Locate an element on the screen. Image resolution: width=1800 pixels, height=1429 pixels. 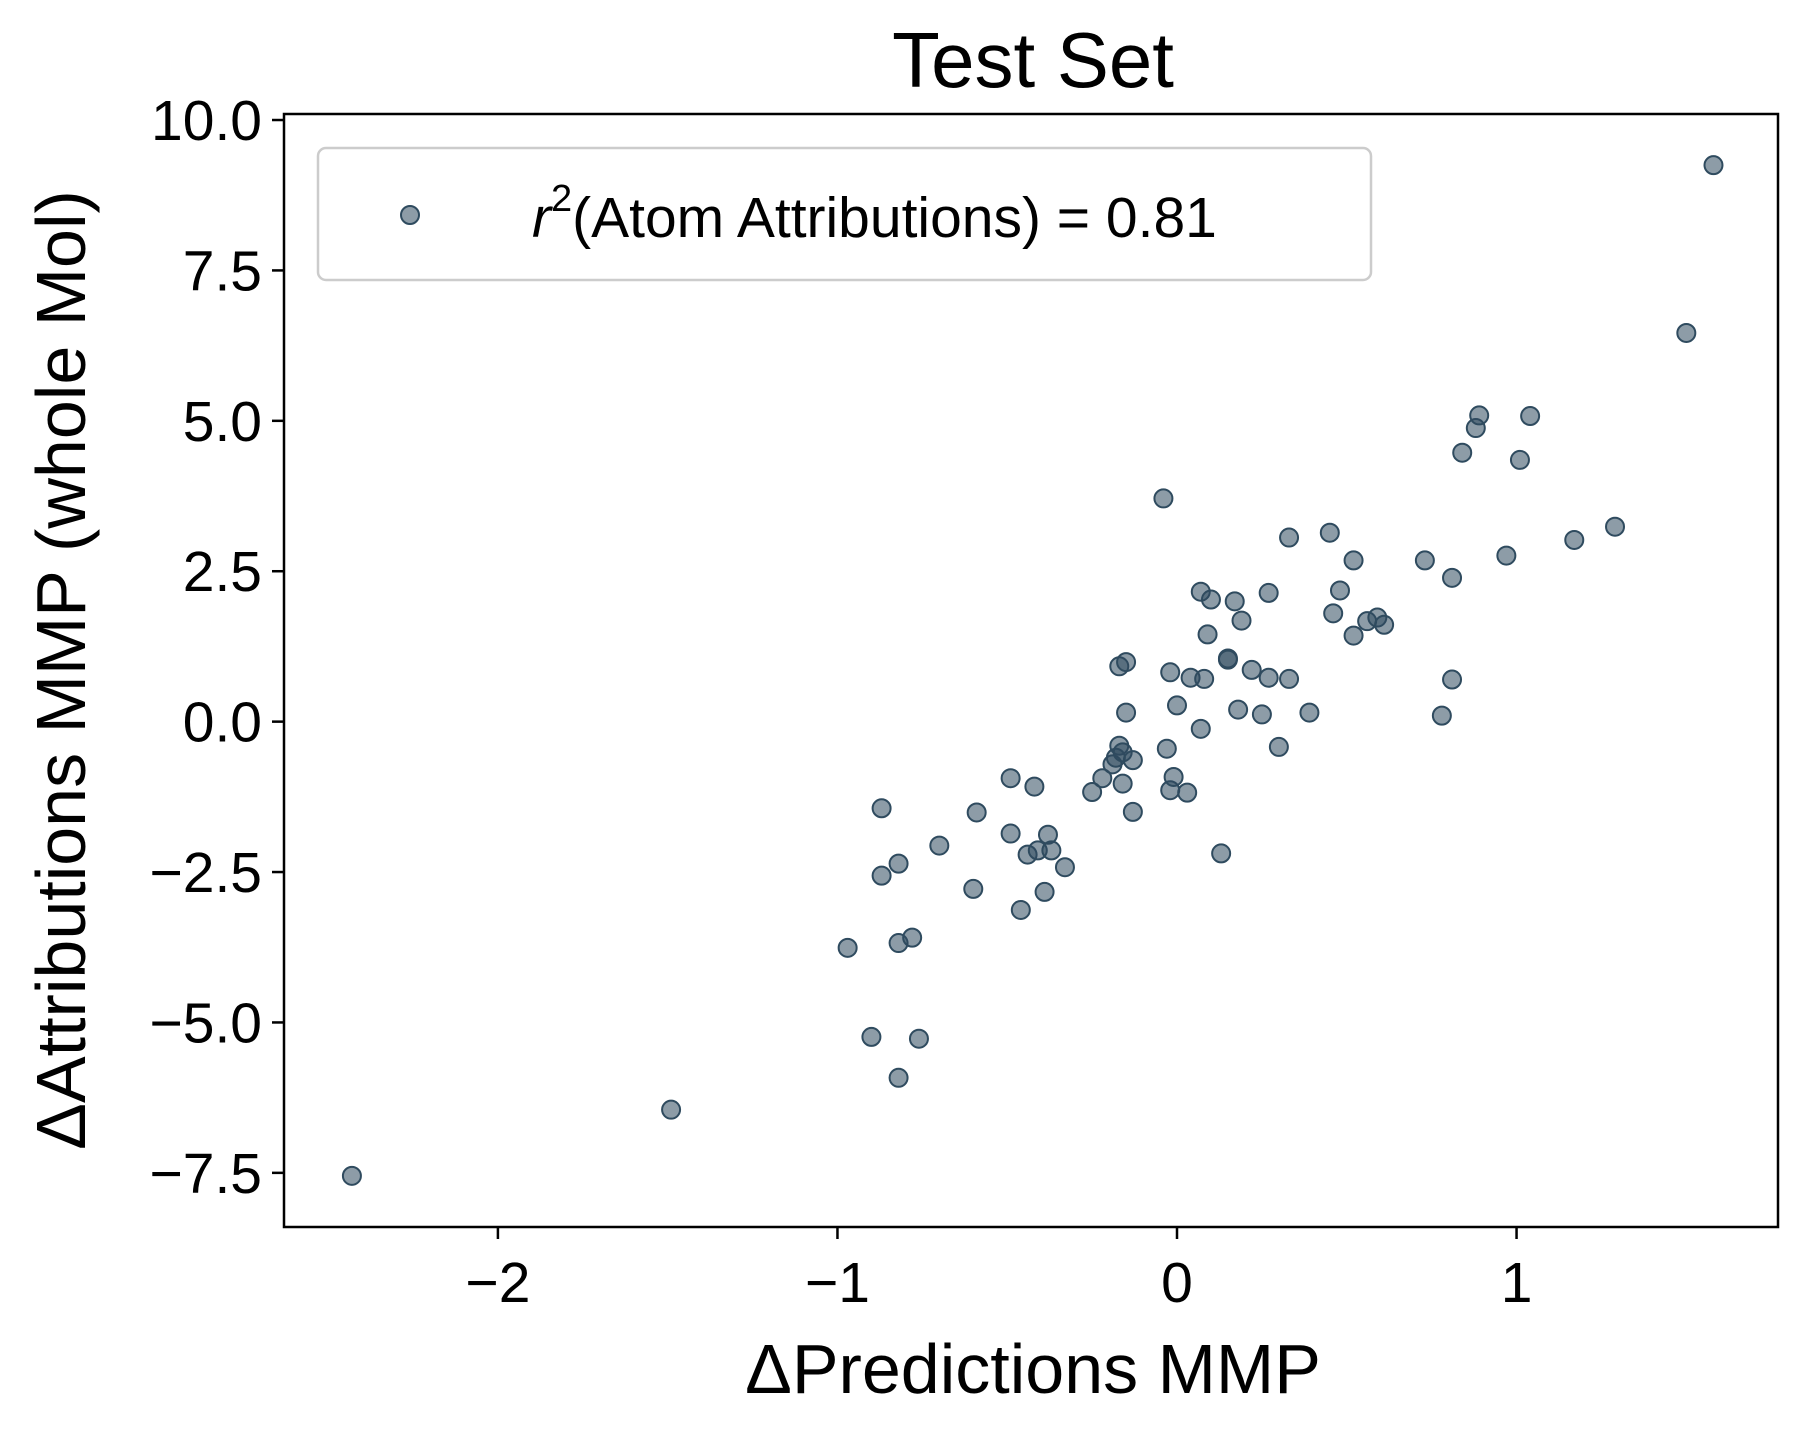
legend-box is located at coordinates (844, 214).